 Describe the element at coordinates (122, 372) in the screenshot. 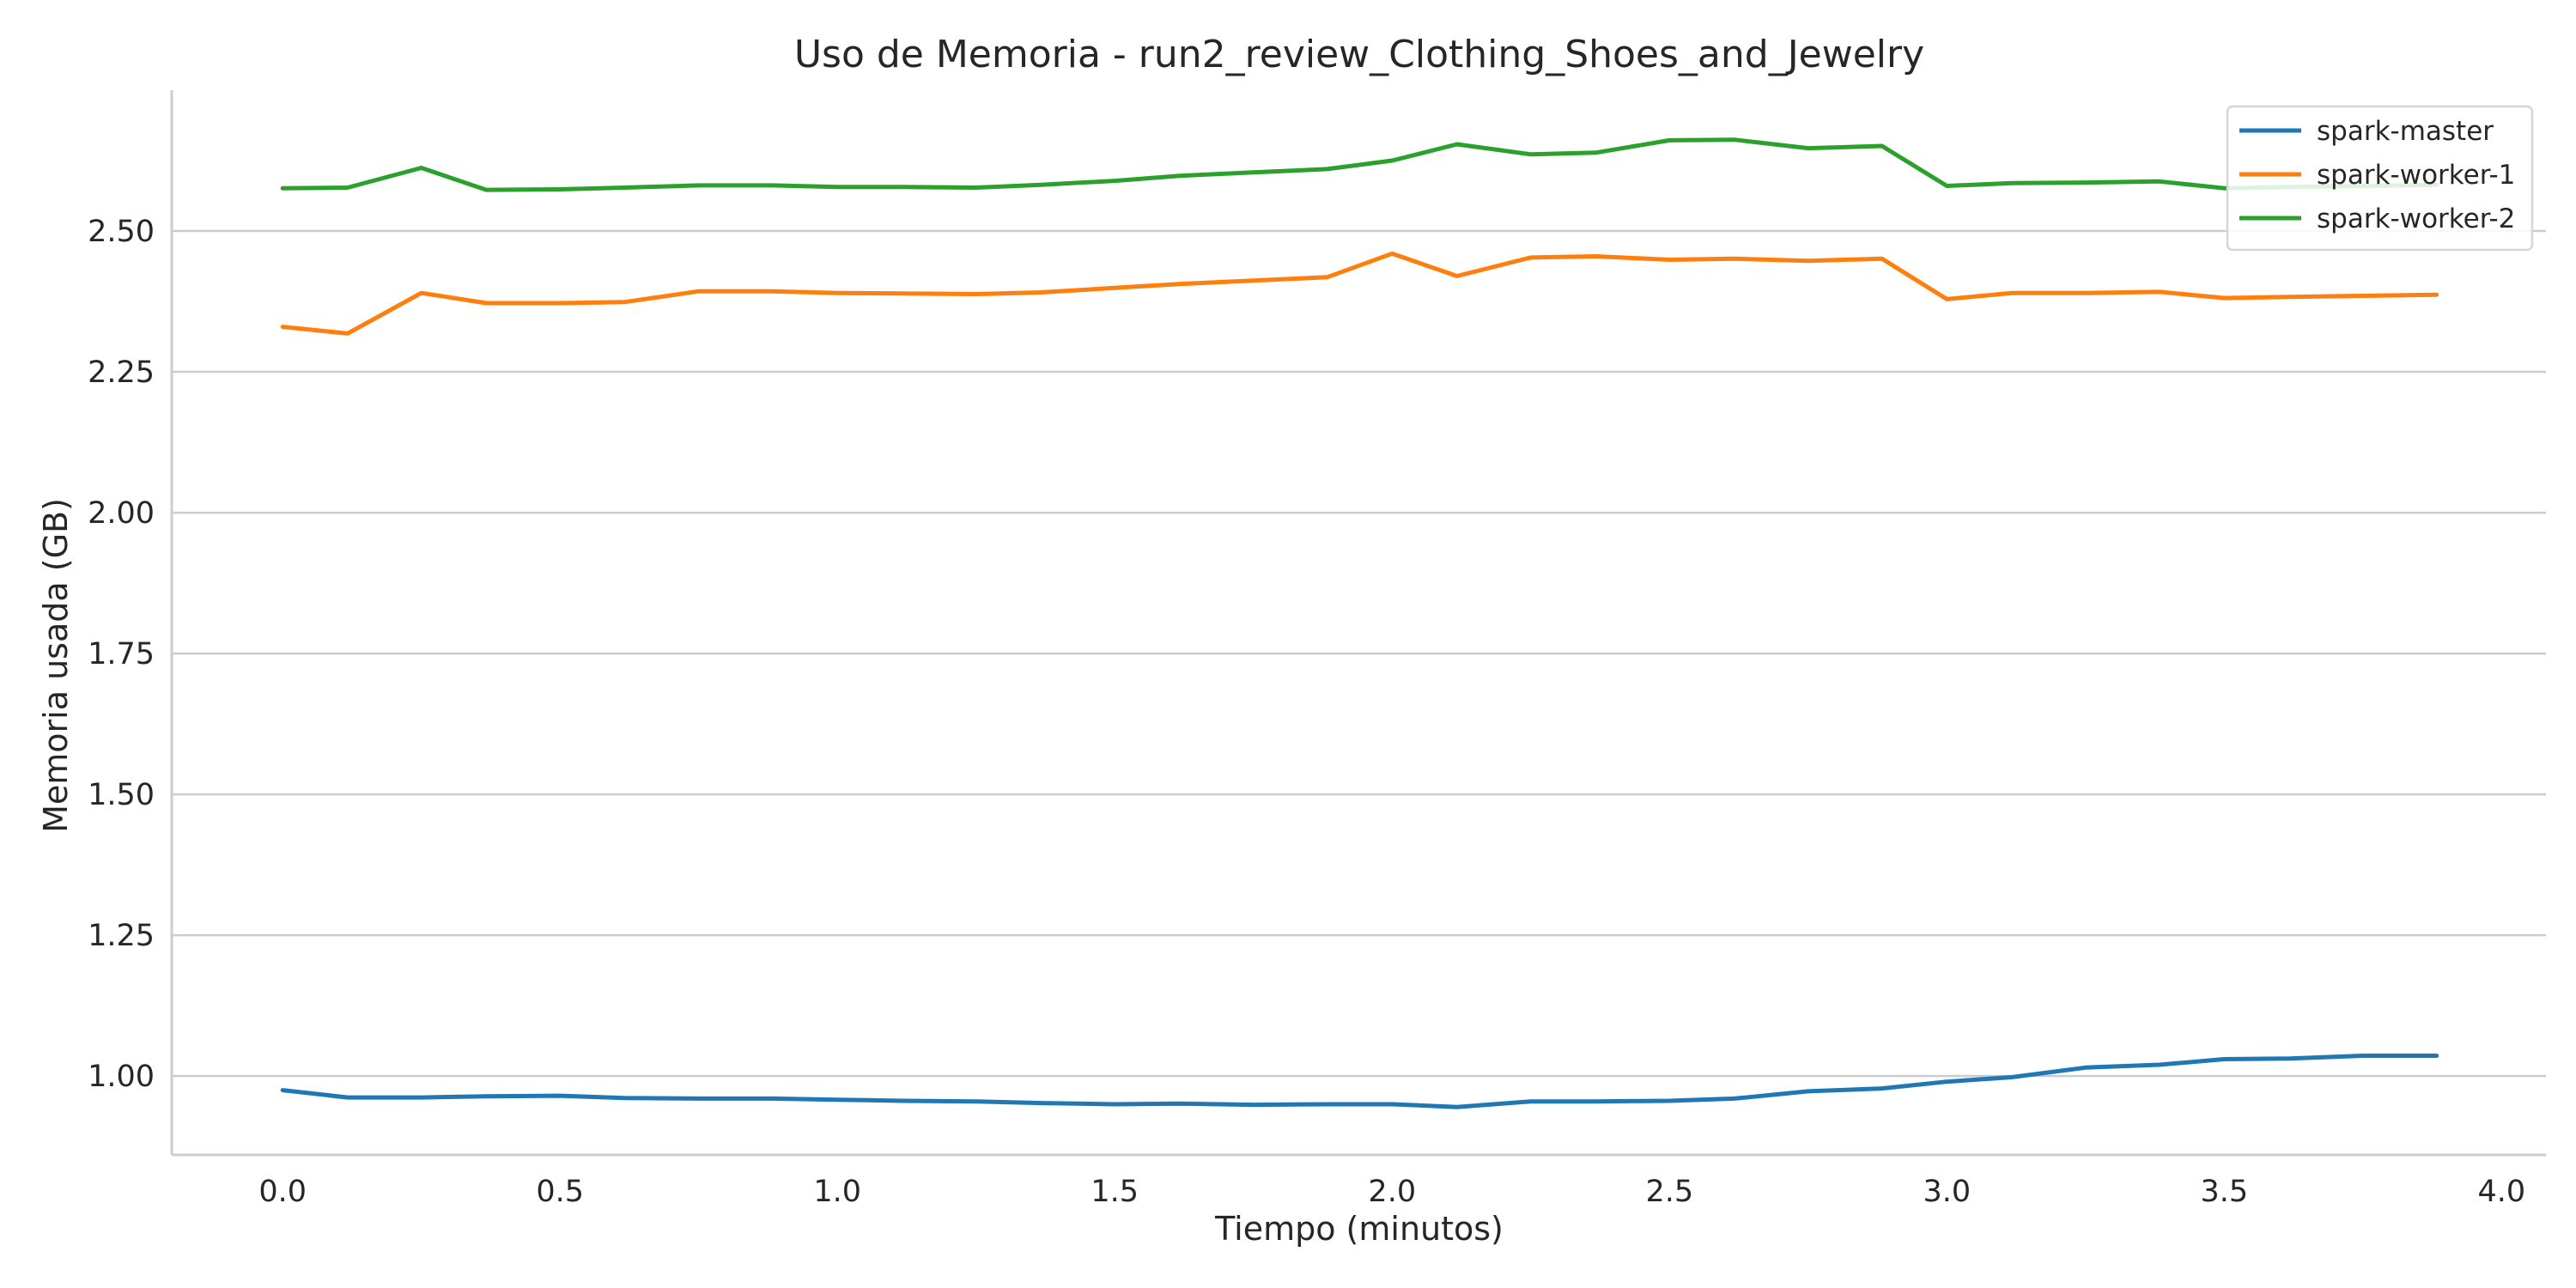

I see `y-tick-label: 2.25` at that location.